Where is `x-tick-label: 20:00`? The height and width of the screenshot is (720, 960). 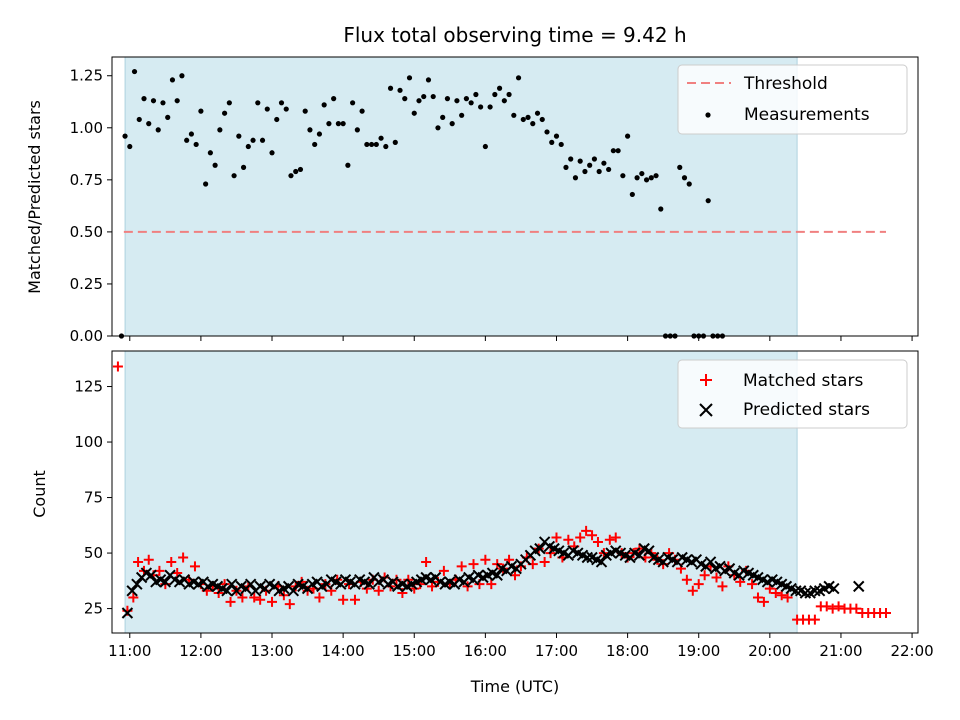
x-tick-label: 20:00 is located at coordinates (769, 651).